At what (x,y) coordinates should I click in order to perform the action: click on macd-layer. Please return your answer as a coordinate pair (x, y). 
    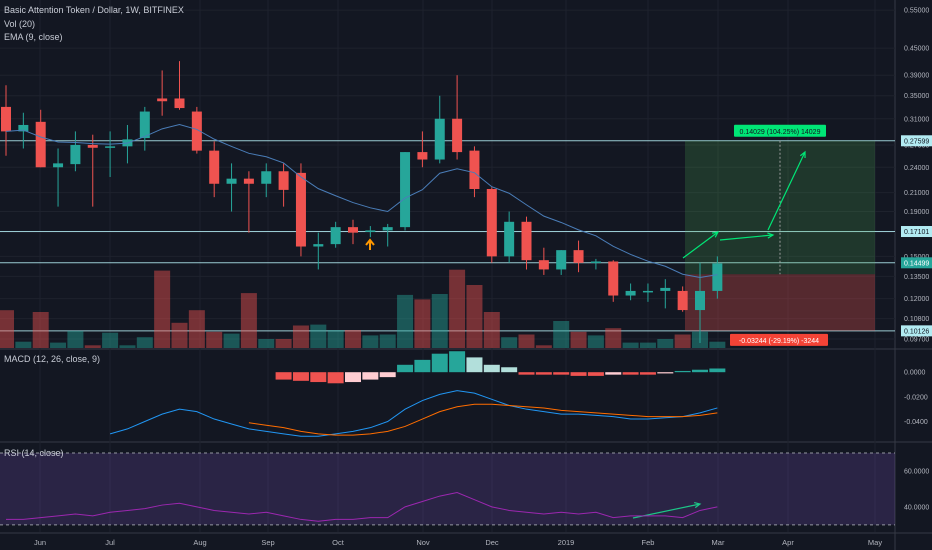
    Looking at the image, I should click on (417, 394).